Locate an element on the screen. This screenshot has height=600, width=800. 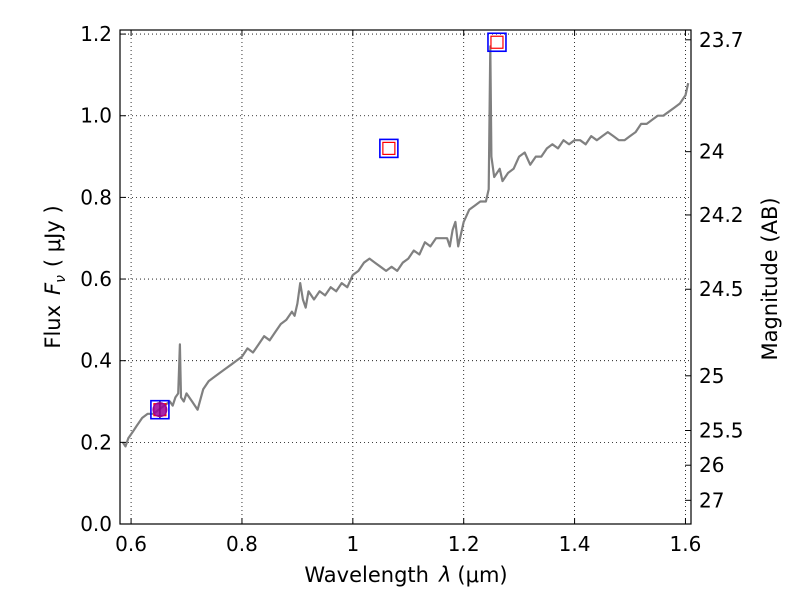
detection-marker is located at coordinates (160, 410).